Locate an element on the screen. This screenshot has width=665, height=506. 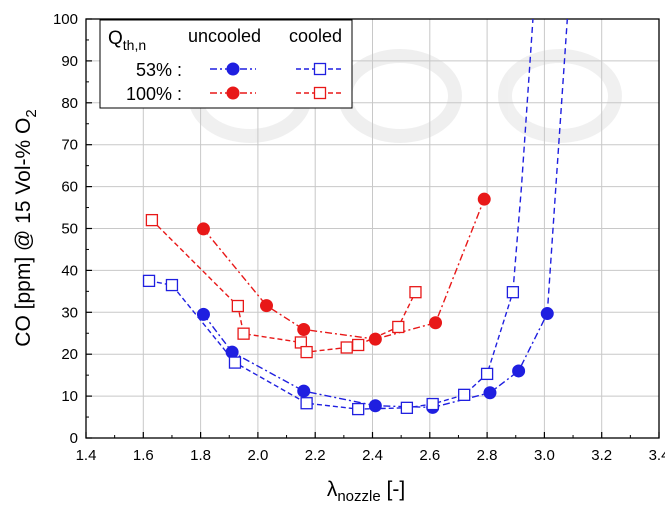
legend-col-uncooled: uncooled is located at coordinates (224, 36).